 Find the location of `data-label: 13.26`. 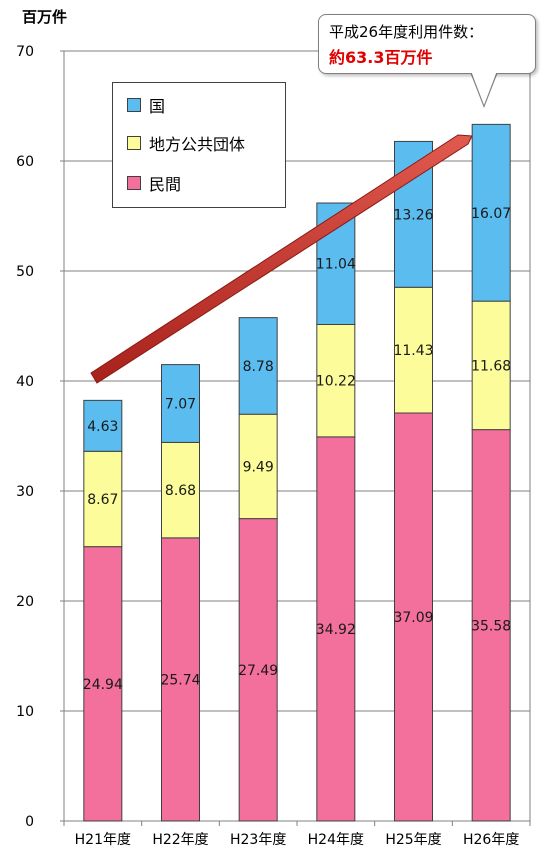

data-label: 13.26 is located at coordinates (413, 215).